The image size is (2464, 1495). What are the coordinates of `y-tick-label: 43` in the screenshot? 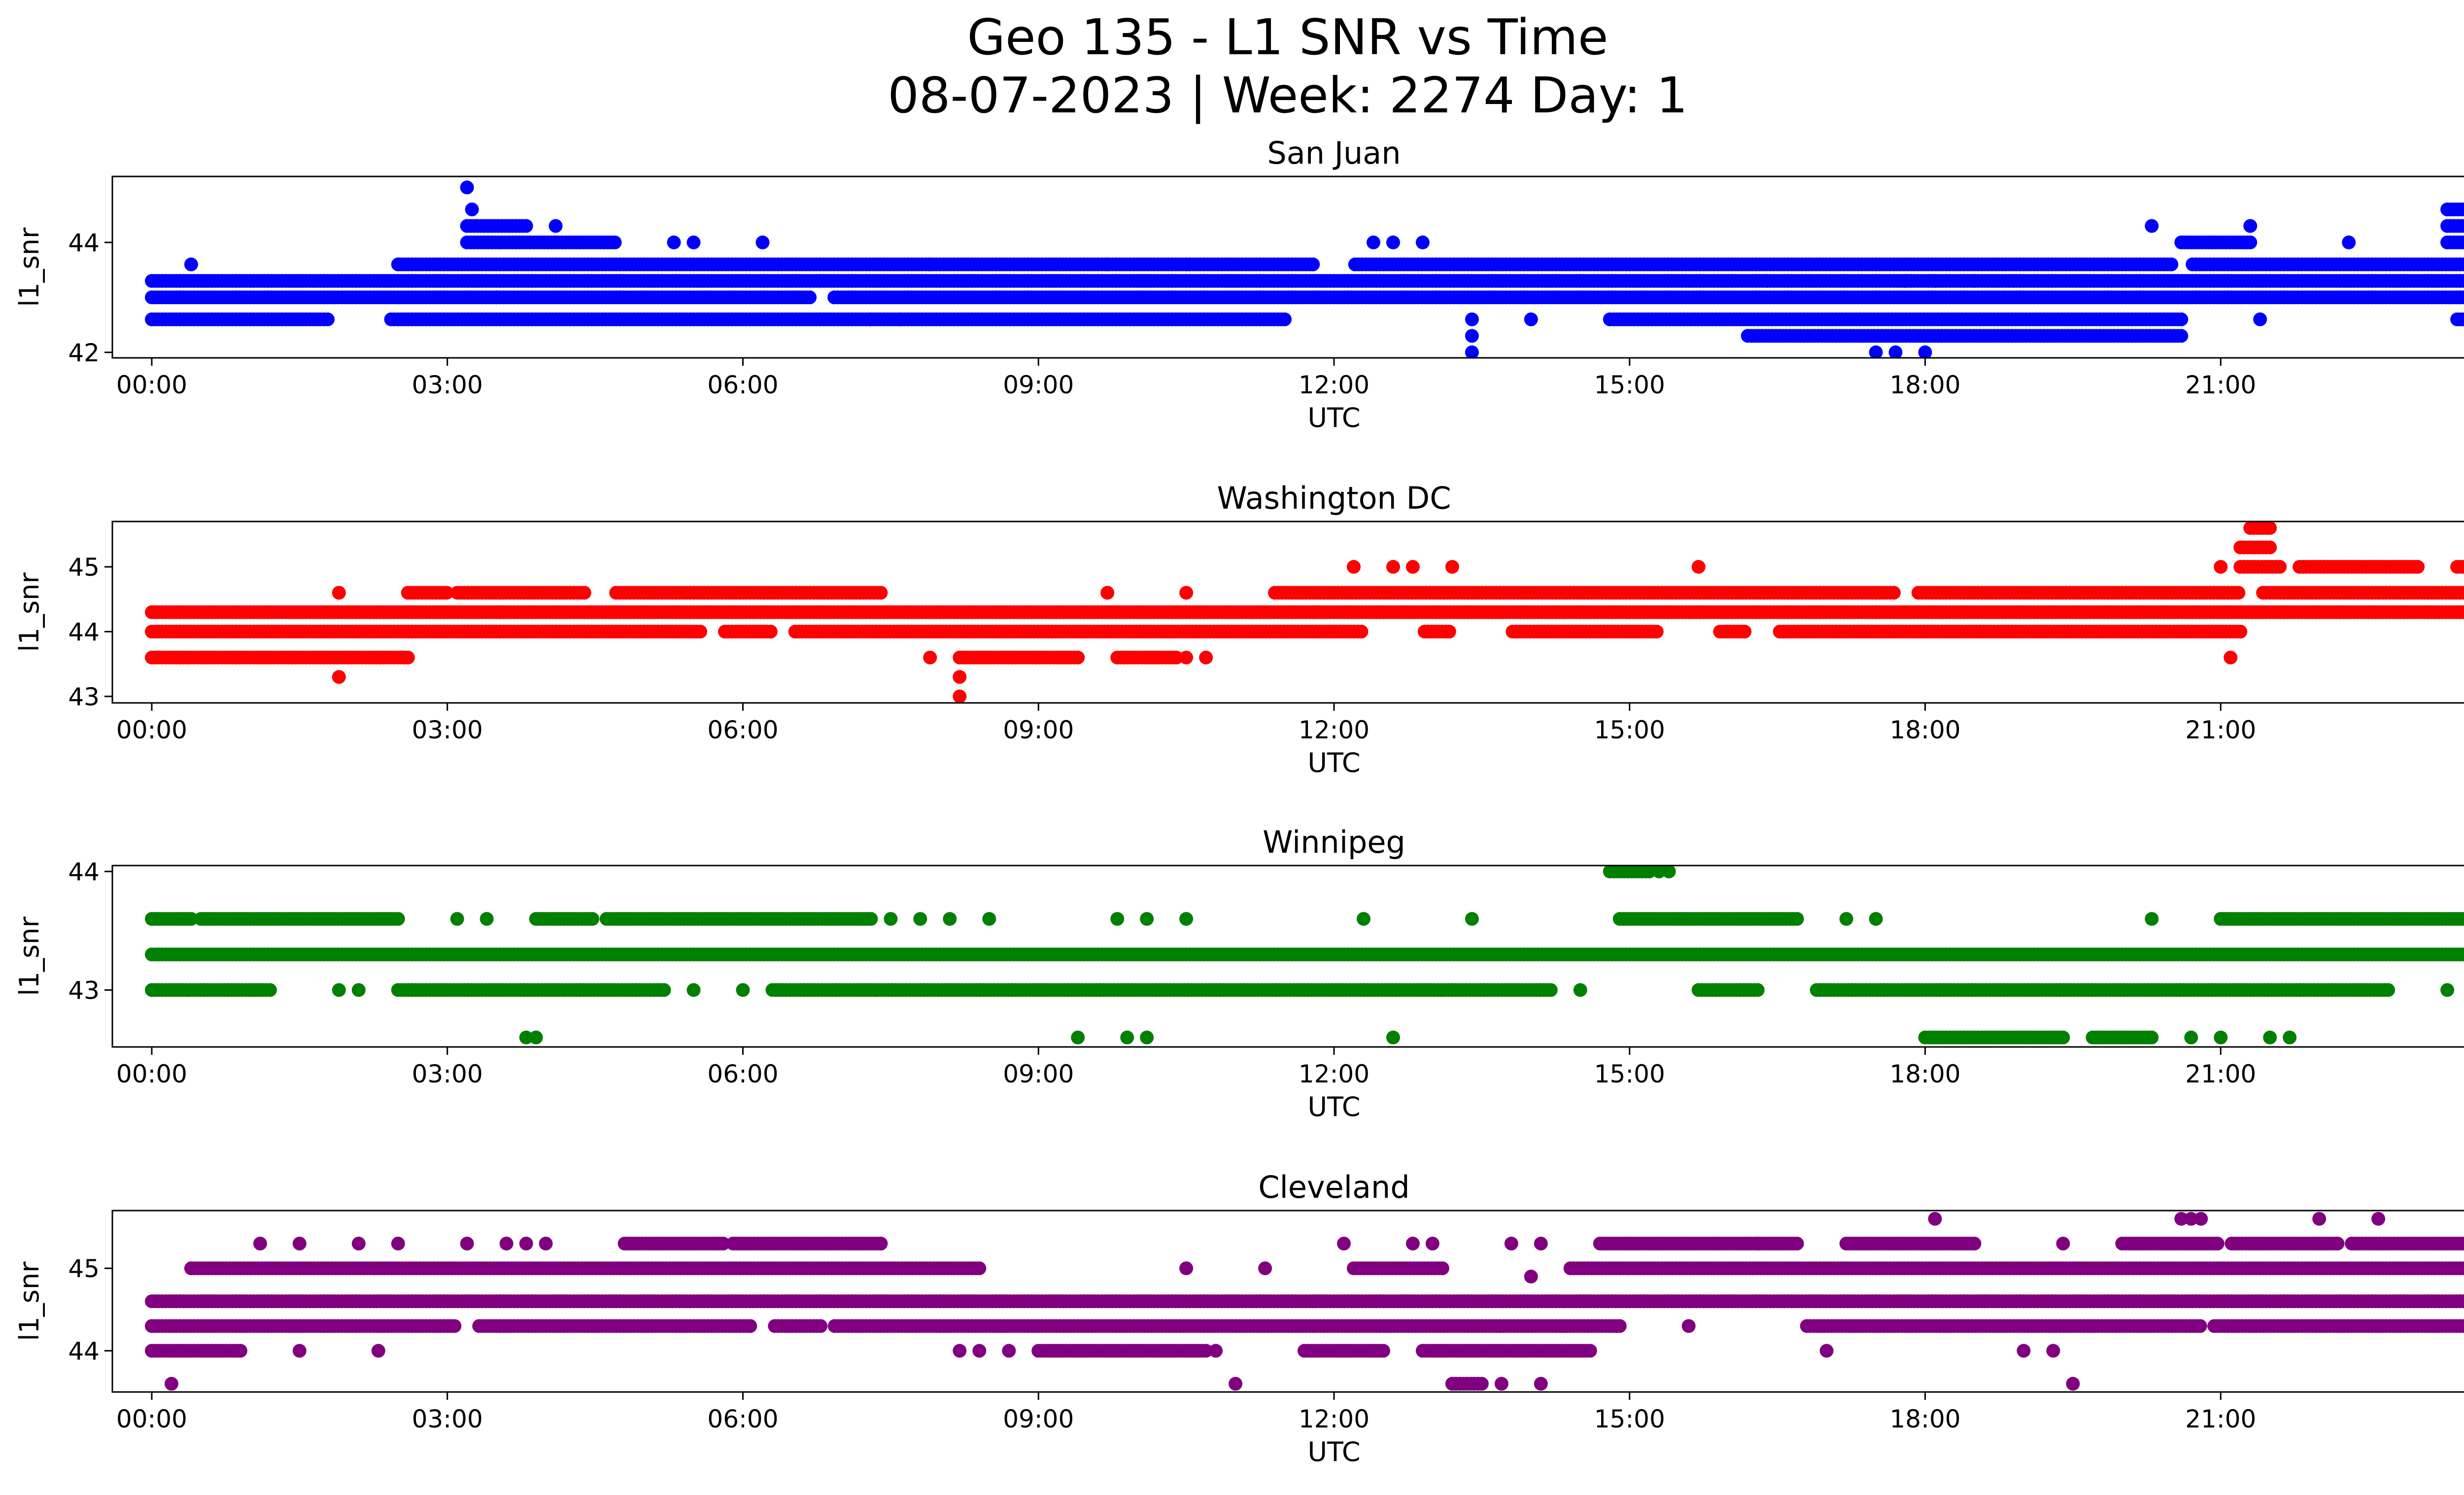 It's located at (84, 697).